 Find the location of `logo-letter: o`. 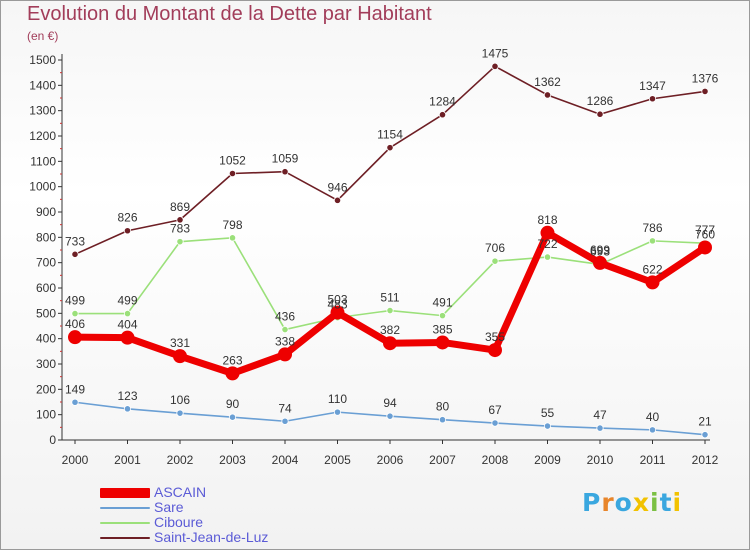

logo-letter: o is located at coordinates (623, 502).